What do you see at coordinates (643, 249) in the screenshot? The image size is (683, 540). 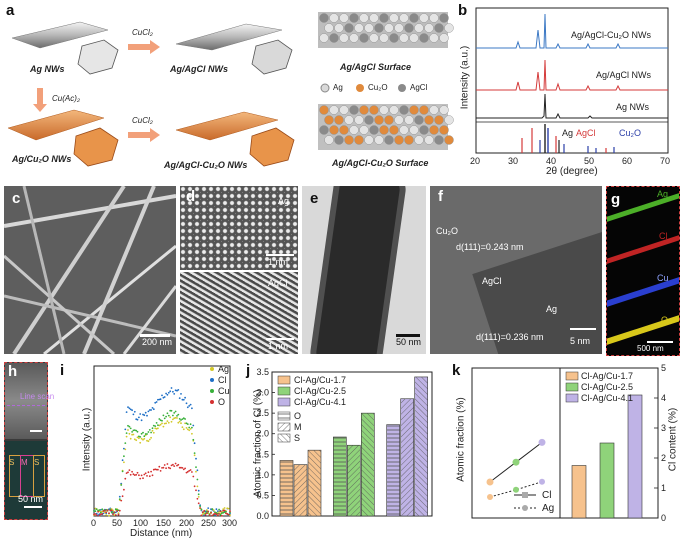 I see `eds-cl-wire` at bounding box center [643, 249].